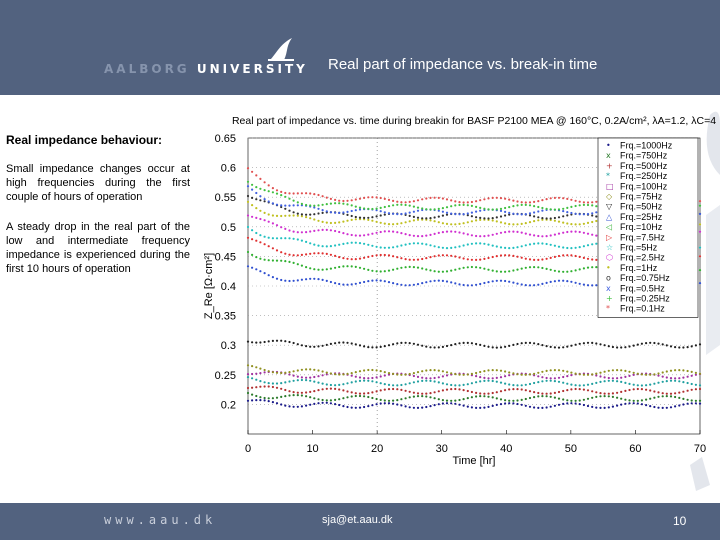  Describe the element at coordinates (228, 405) in the screenshot. I see `y-tick-label: 0.2` at that location.